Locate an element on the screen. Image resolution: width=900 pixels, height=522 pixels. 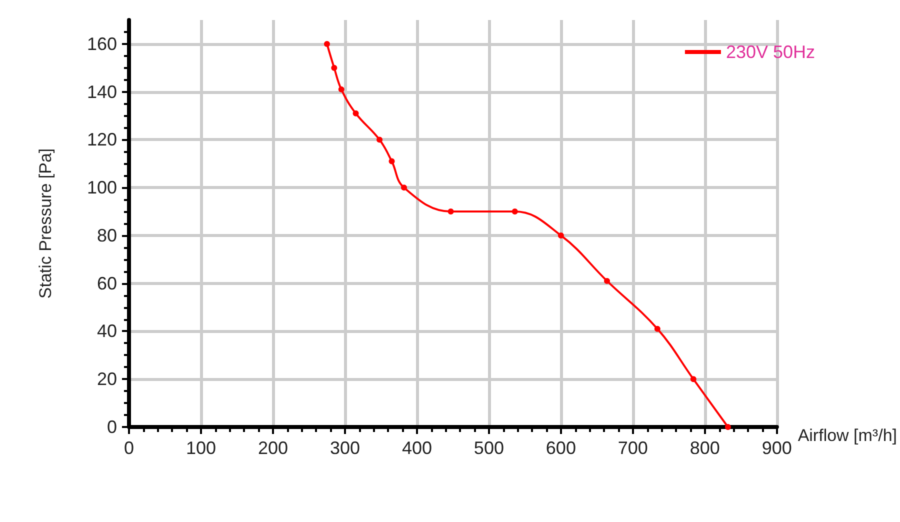
y-tick-label: 80 is located at coordinates (106, 235).